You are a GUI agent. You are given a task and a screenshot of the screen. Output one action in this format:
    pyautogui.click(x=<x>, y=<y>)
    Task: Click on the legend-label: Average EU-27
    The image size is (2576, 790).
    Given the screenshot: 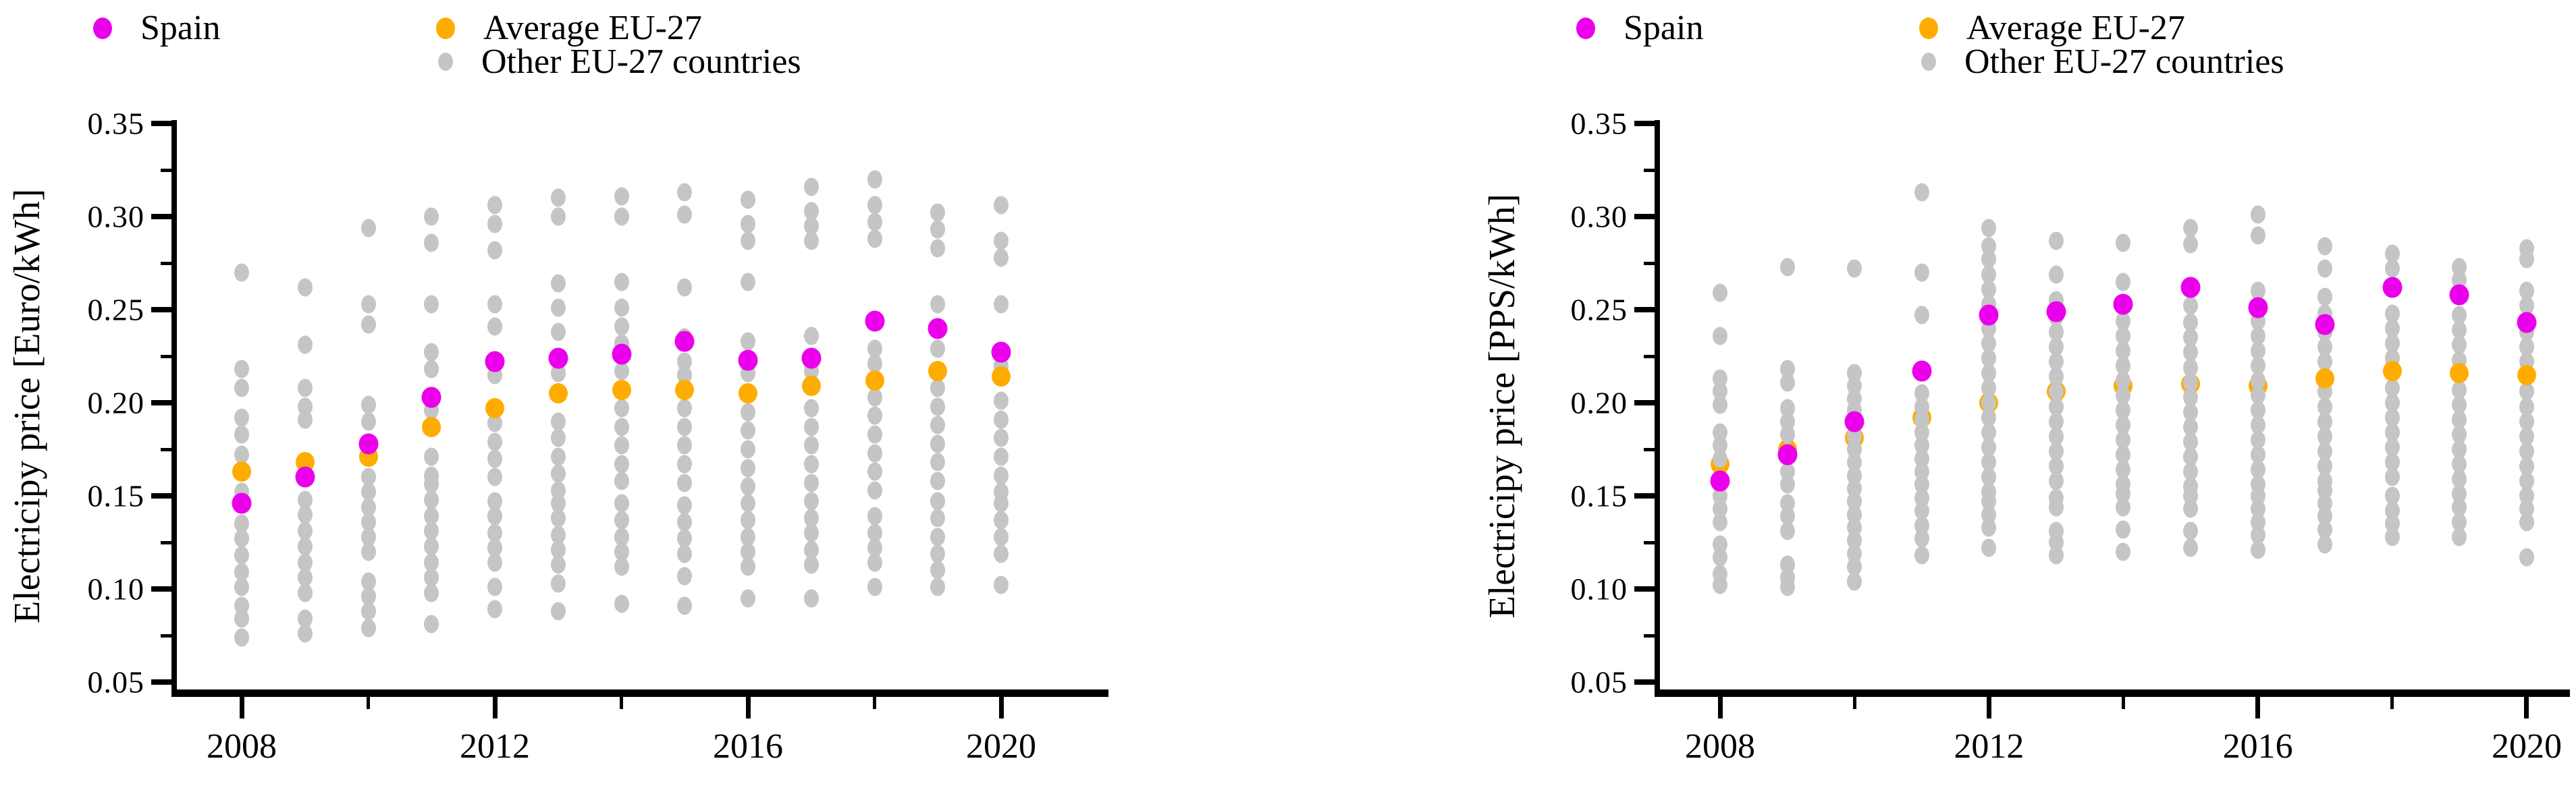 What is the action you would take?
    pyautogui.click(x=592, y=28)
    